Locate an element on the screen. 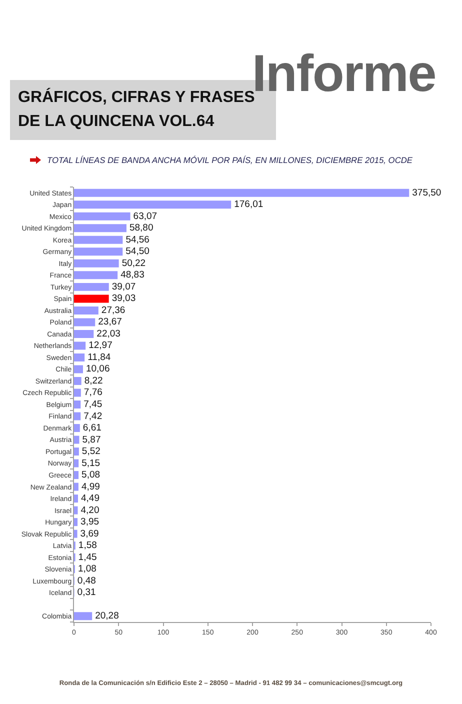  data-label: 4,99 is located at coordinates (90, 486).